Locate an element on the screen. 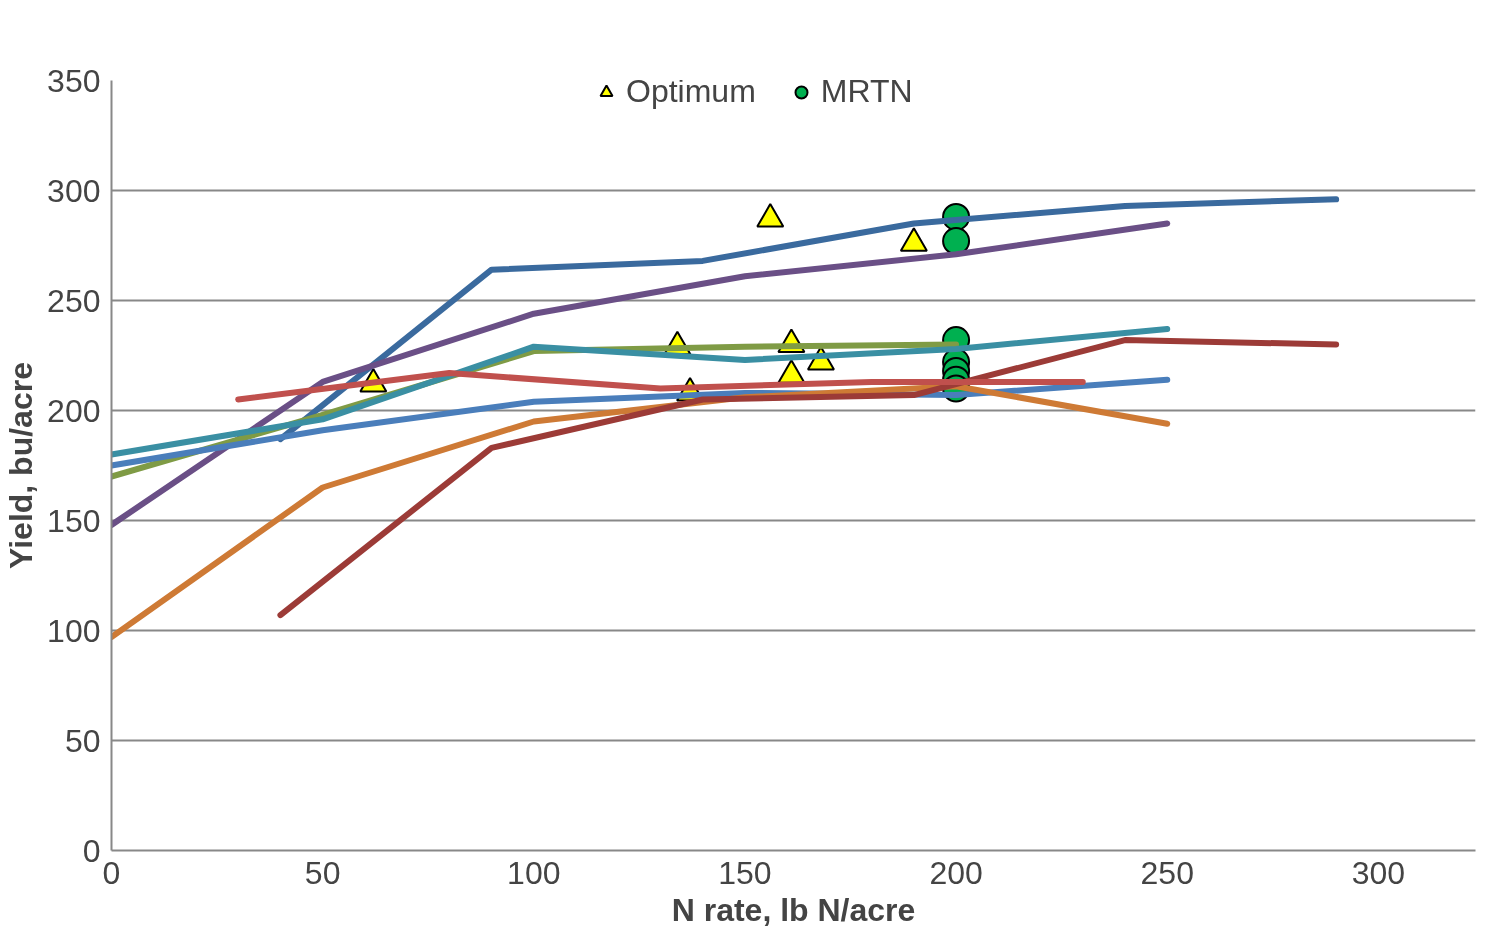 This screenshot has height=944, width=1493. x-tick-label: 200 is located at coordinates (956, 872).